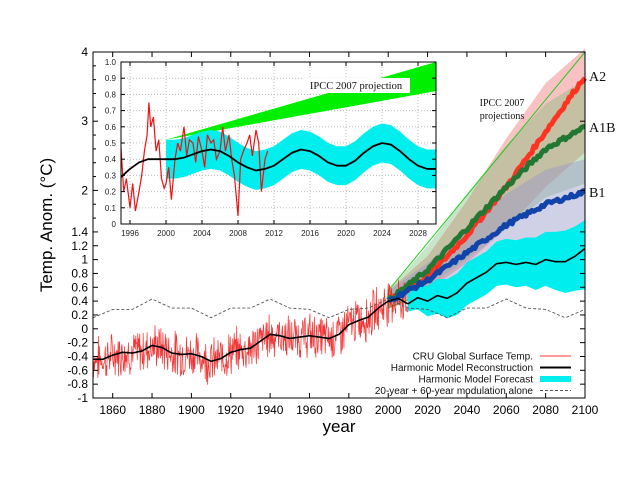 This screenshot has height=480, width=640. I want to click on inset-y-tick-label: 0.7, so click(111, 111).